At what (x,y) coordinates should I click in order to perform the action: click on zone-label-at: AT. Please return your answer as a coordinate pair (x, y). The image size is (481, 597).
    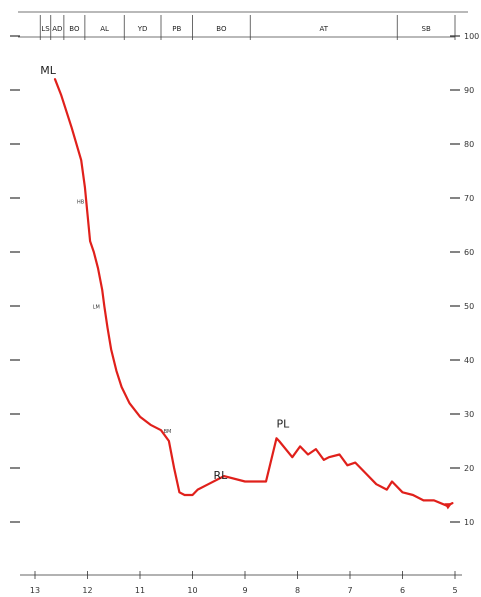
    Looking at the image, I should click on (323, 29).